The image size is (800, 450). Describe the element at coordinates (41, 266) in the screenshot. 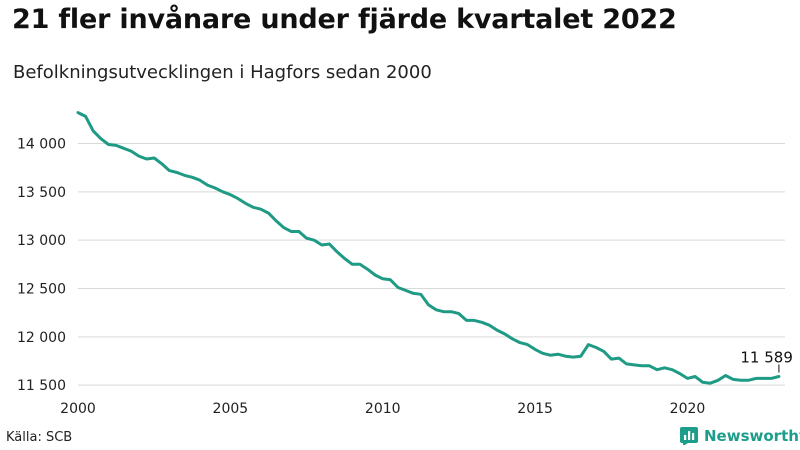

I see `y-axis-ticks: 11 500 12 000 12 500 13 000 13 500 14 000` at that location.